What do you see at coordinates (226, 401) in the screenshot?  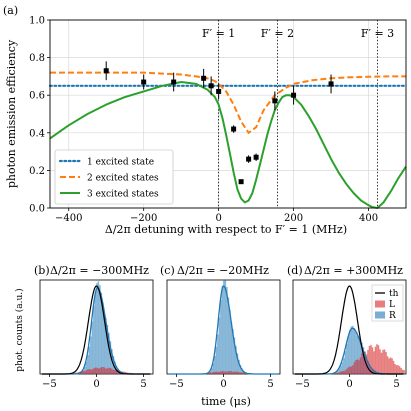 I see `xlabel-histograms: time (μs)` at bounding box center [226, 401].